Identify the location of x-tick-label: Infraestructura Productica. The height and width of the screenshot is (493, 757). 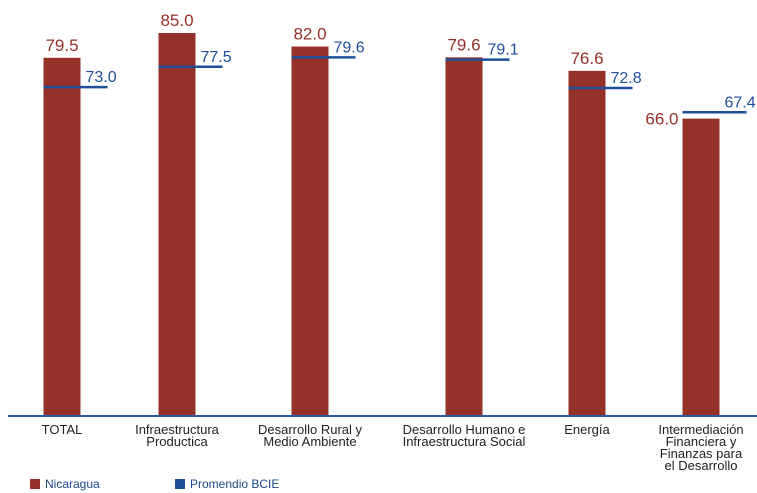
(177, 435).